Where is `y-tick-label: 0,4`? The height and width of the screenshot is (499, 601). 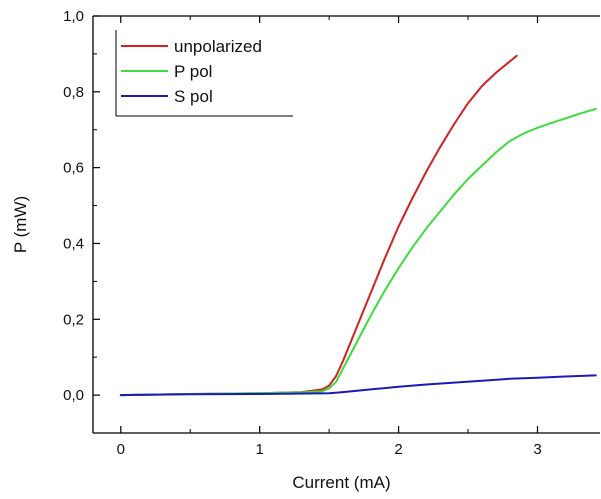
y-tick-label: 0,4 is located at coordinates (73, 243).